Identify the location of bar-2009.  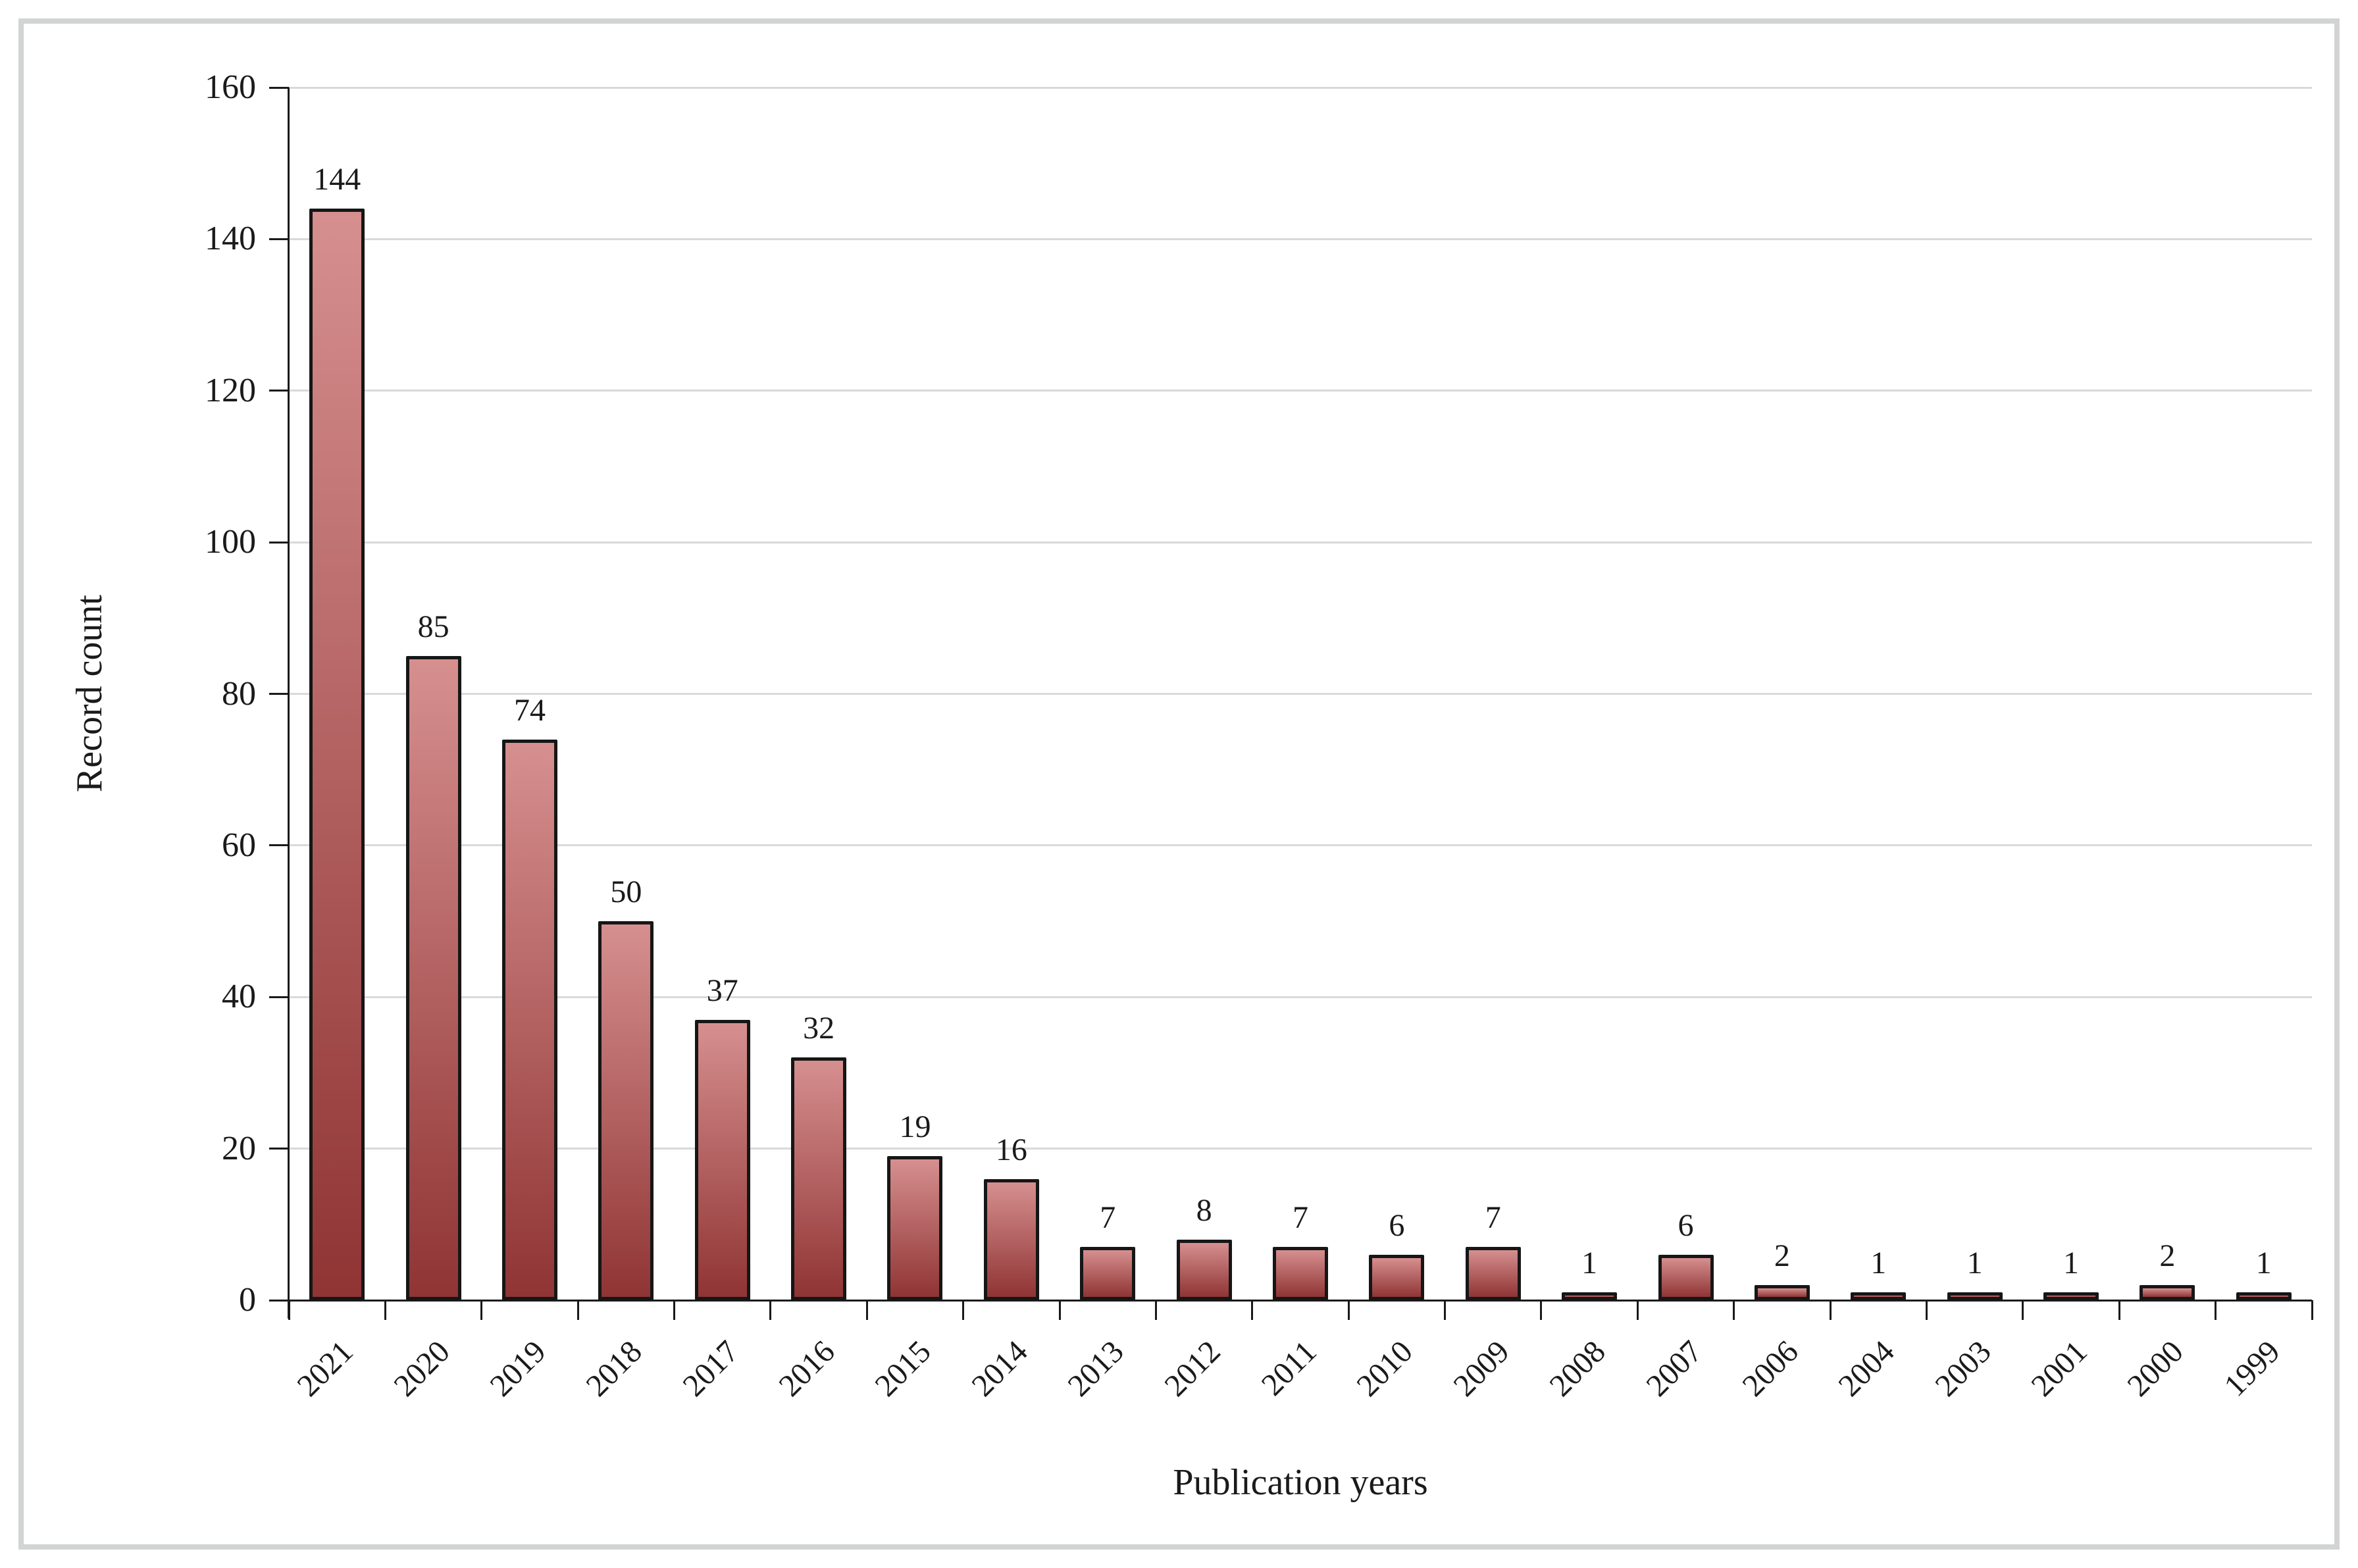
(1493, 1273).